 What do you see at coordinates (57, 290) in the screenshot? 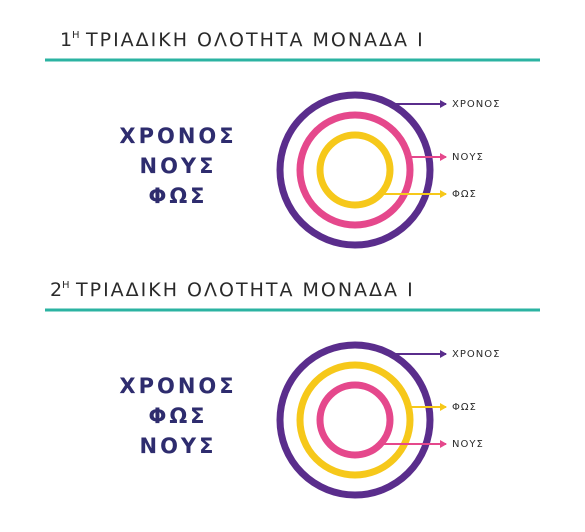
I see `ordinal: 2` at bounding box center [57, 290].